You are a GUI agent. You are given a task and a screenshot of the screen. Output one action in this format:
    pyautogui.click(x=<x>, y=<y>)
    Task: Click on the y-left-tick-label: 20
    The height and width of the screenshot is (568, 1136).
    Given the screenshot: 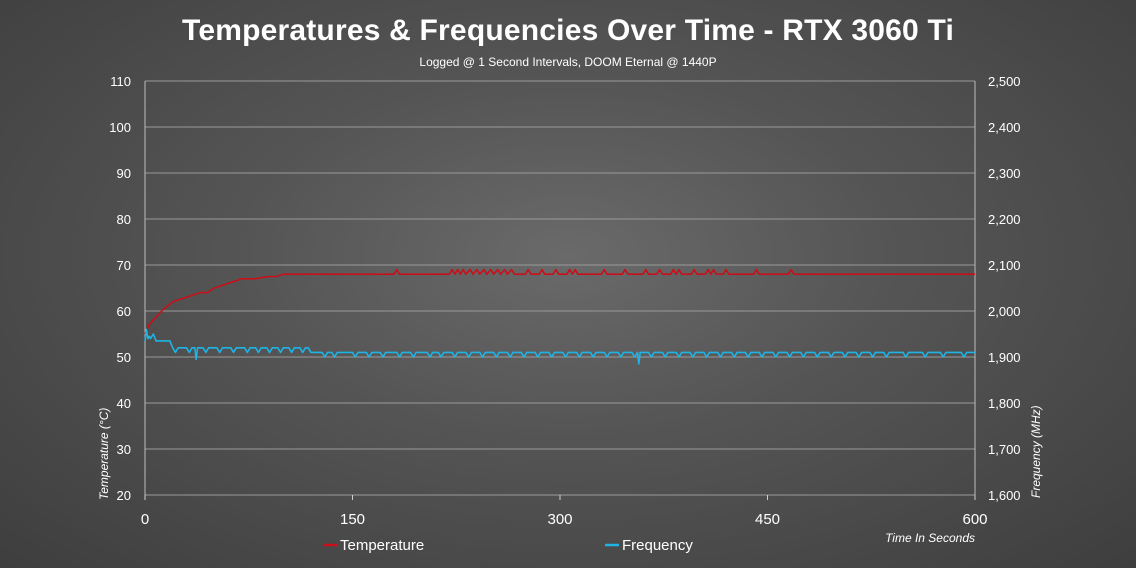 What is the action you would take?
    pyautogui.click(x=124, y=495)
    